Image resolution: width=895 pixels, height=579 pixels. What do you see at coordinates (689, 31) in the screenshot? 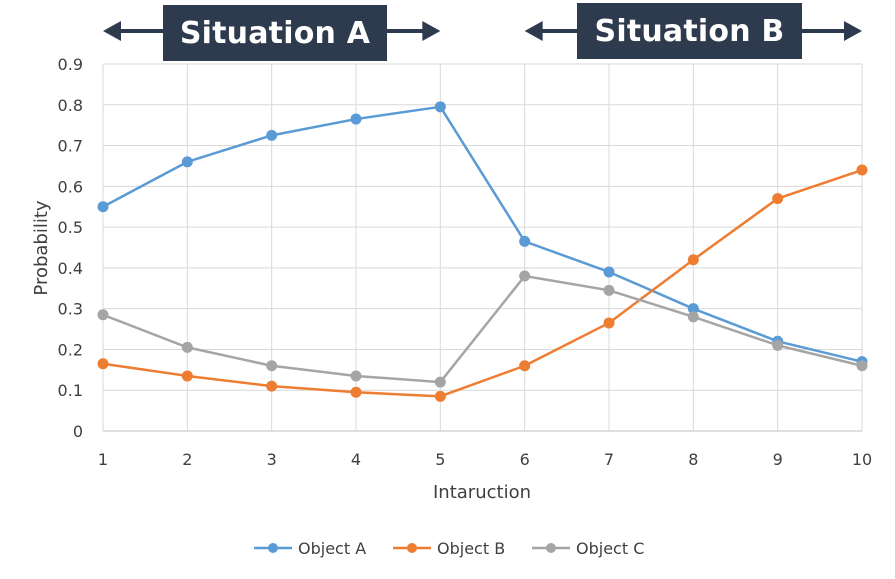
I see `situation-b-label: Situation B` at bounding box center [689, 31].